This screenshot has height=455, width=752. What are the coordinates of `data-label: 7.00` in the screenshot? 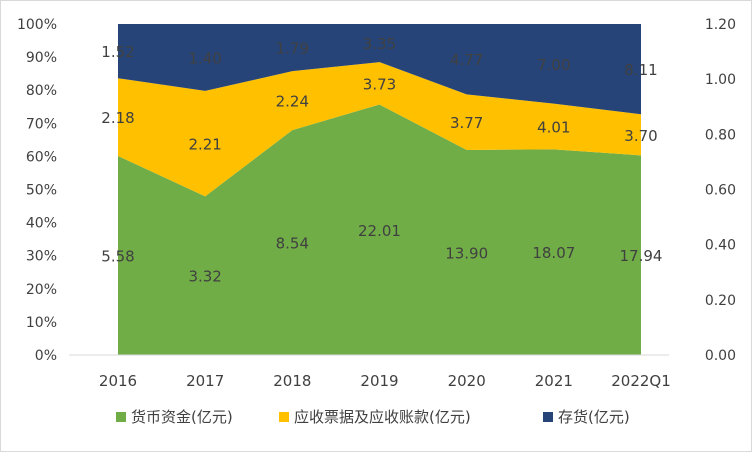 It's located at (553, 65).